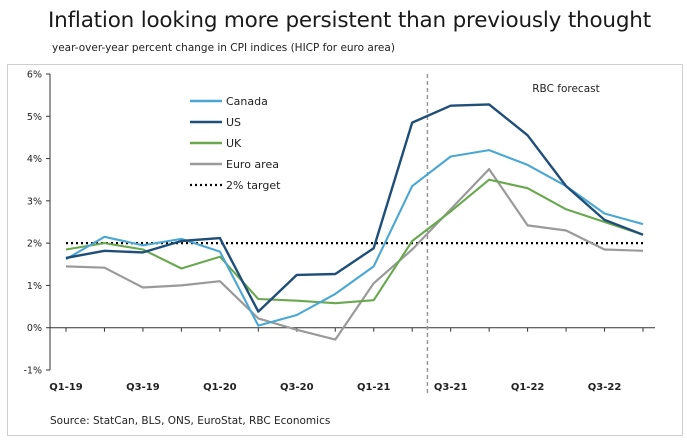 This screenshot has width=687, height=441. What do you see at coordinates (34, 75) in the screenshot?
I see `y-tick-label: 6%` at bounding box center [34, 75].